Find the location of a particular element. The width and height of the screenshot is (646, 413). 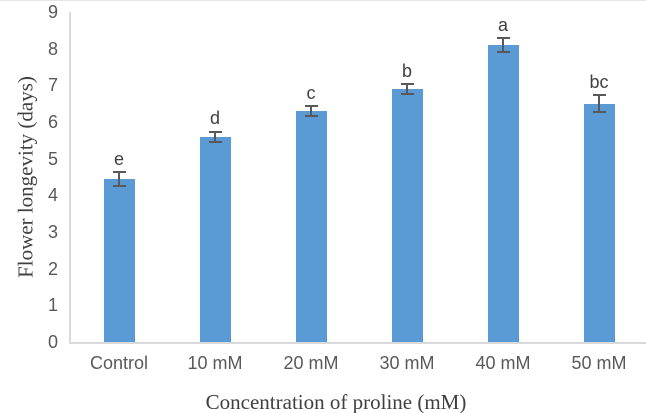

y-tick-label: 7 is located at coordinates (52, 85).